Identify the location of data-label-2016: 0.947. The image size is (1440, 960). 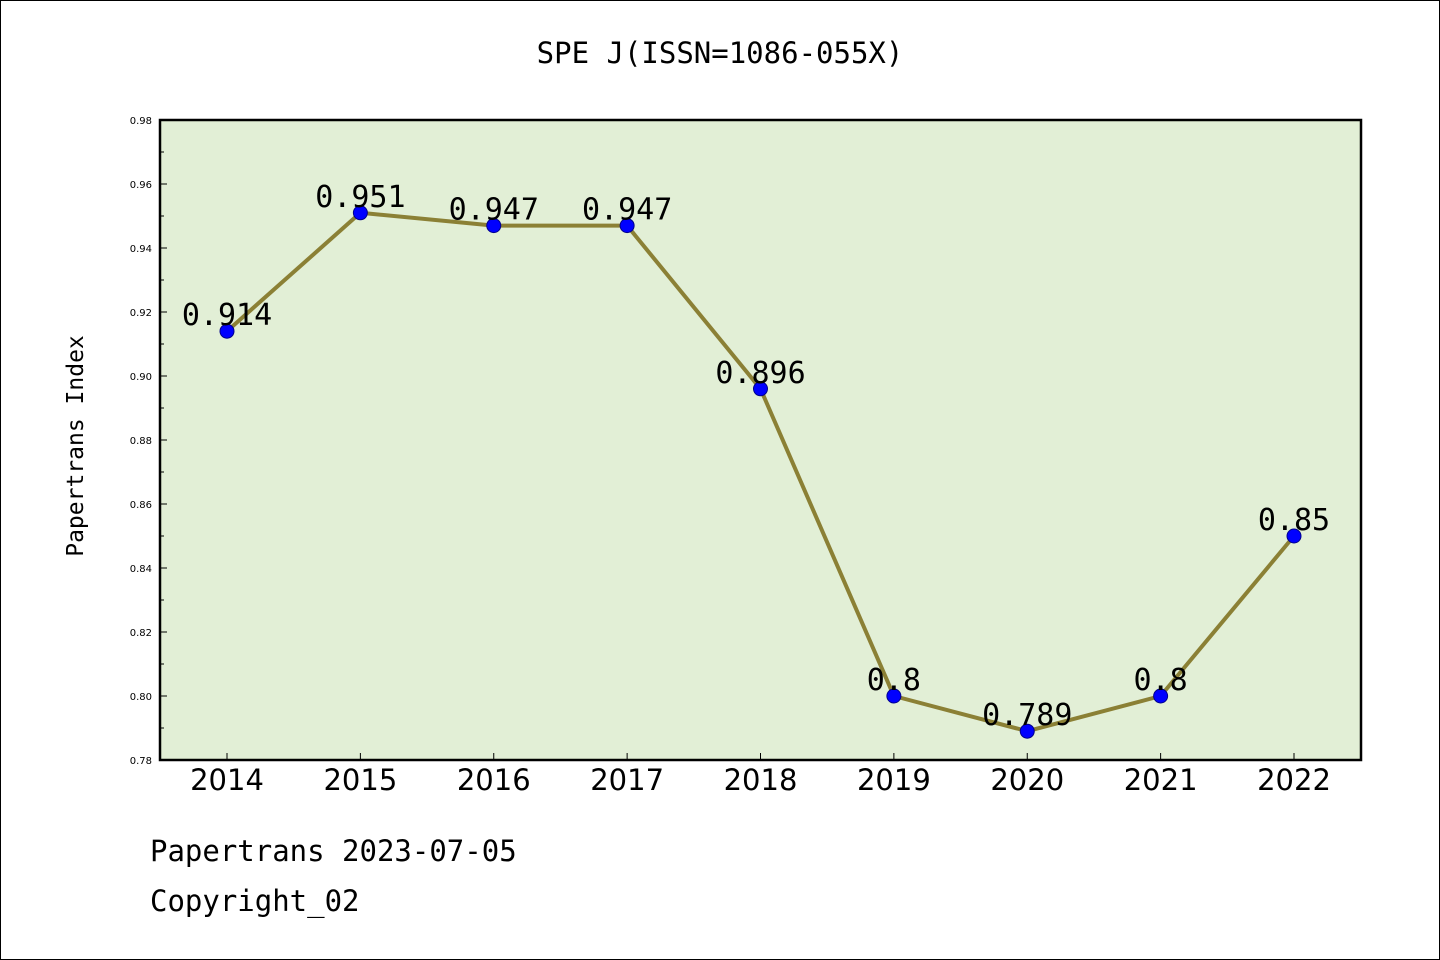
(494, 210).